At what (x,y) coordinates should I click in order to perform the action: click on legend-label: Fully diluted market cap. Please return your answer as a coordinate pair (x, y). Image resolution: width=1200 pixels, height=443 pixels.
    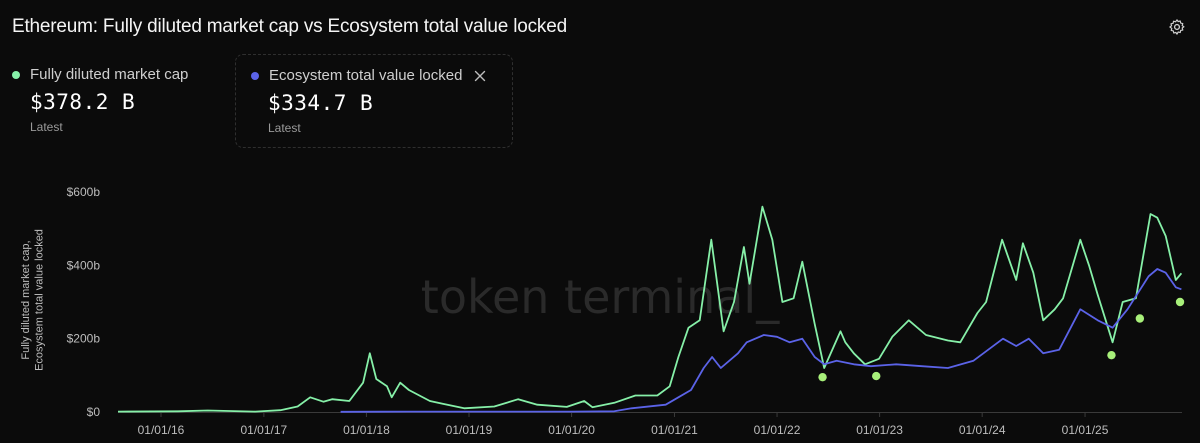
    Looking at the image, I should click on (109, 74).